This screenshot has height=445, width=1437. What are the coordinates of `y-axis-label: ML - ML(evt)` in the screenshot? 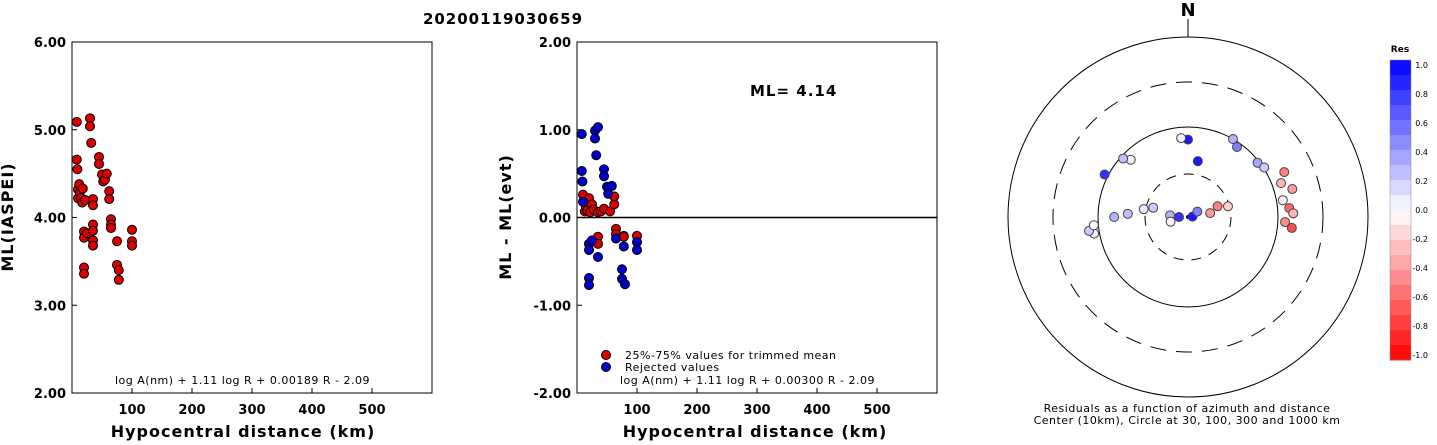 It's located at (505, 217).